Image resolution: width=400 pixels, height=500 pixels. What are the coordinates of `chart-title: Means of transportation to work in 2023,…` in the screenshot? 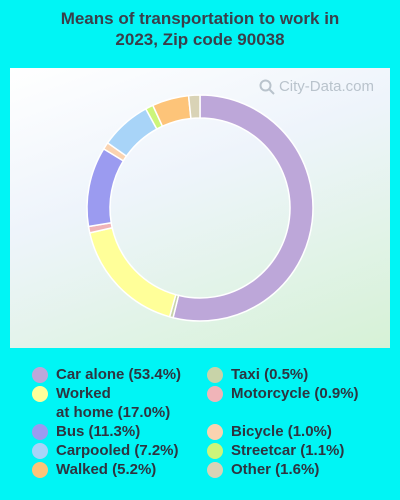 It's located at (200, 29).